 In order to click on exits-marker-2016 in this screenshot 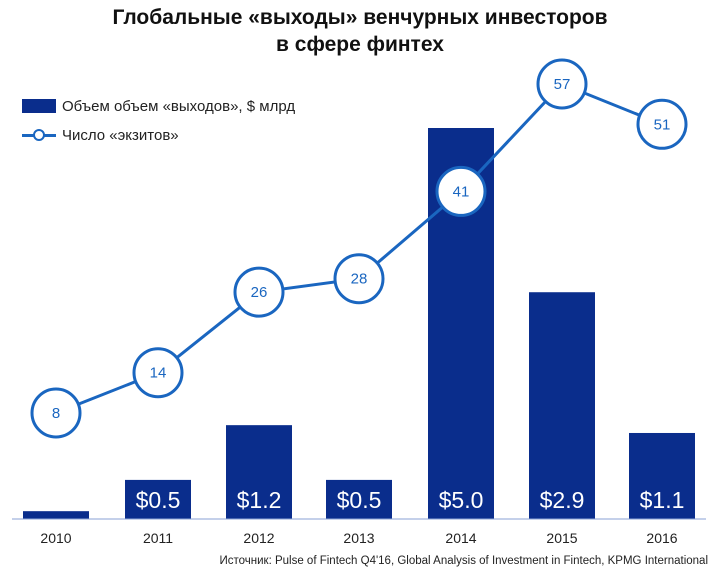, I will do `click(662, 124)`.